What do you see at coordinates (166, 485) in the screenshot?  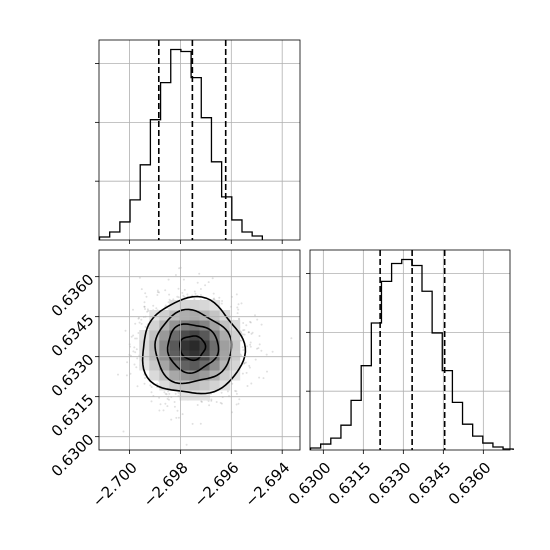 I see `x-tick-label: −2.698` at bounding box center [166, 485].